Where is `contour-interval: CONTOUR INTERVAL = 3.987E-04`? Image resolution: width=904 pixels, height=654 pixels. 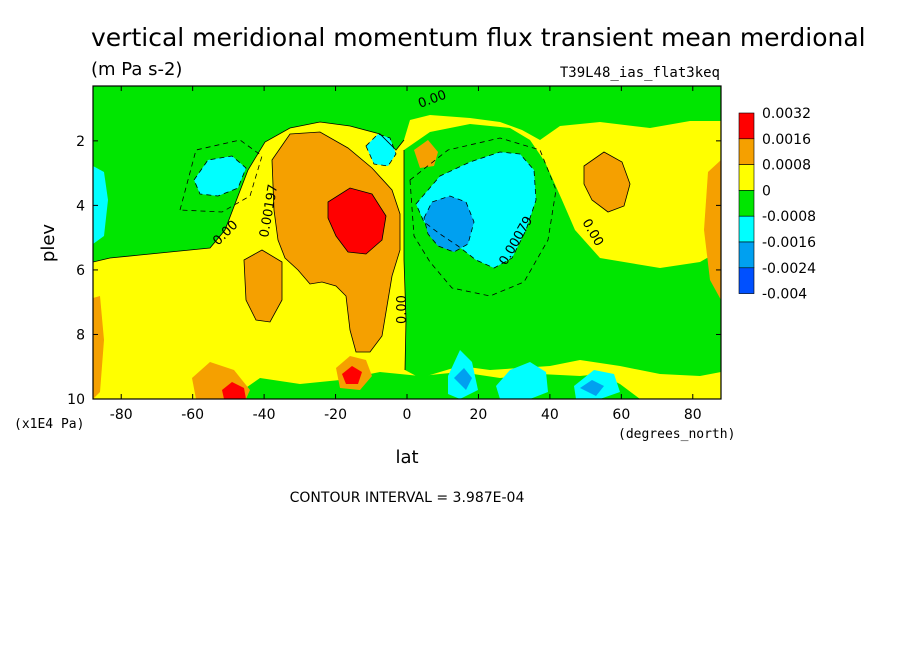 contour-interval: CONTOUR INTERVAL = 3.987E-04 is located at coordinates (407, 498).